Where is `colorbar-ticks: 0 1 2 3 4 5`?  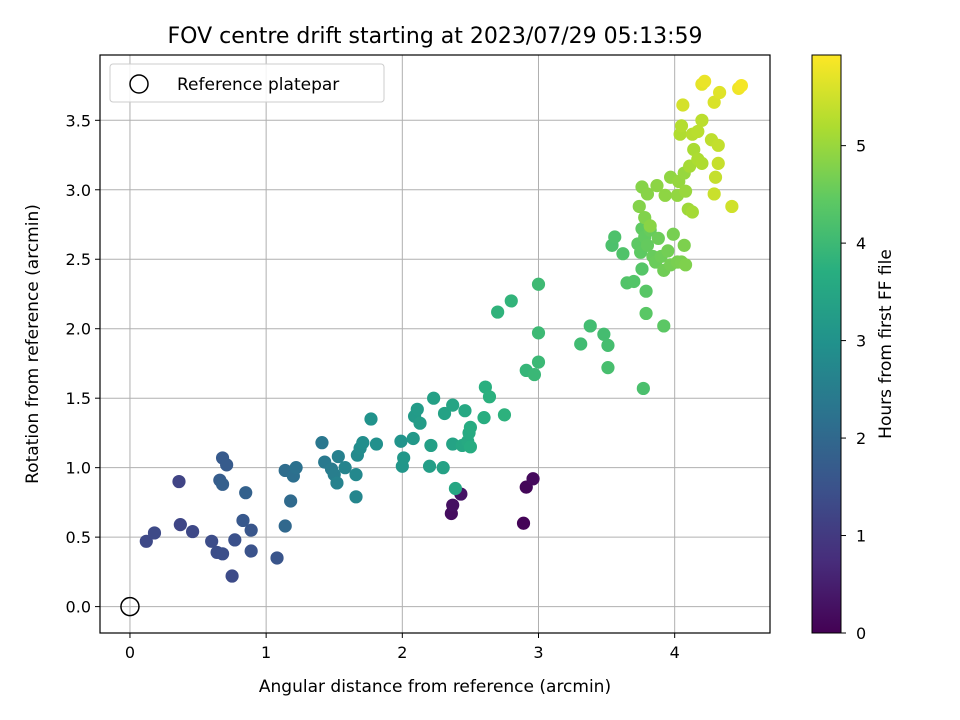 colorbar-ticks: 0 1 2 3 4 5 is located at coordinates (853, 390).